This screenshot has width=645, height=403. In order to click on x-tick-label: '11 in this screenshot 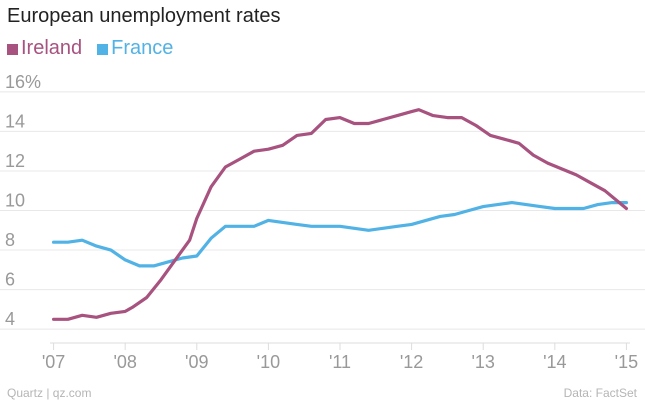, I will do `click(340, 362)`.